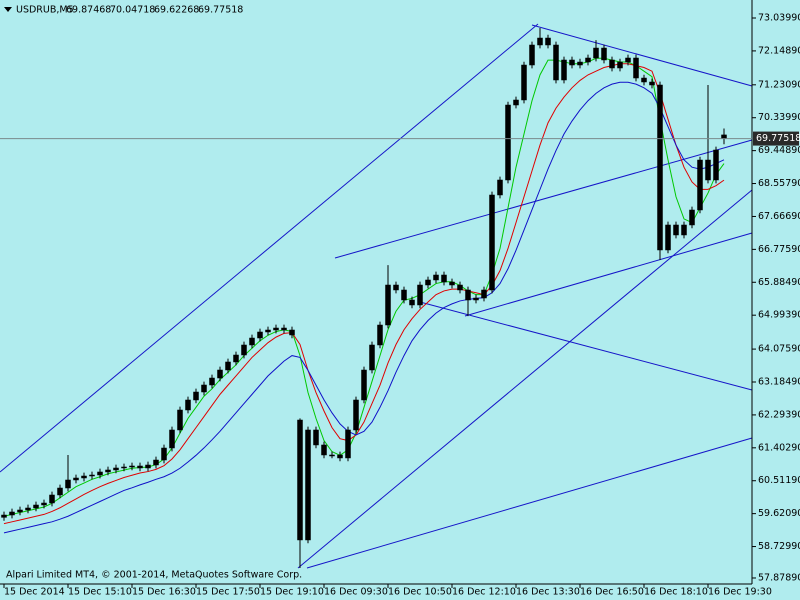 This screenshot has width=800, height=600. What do you see at coordinates (100, 592) in the screenshot?
I see `x-tick-label: 15 Dec 15:10` at bounding box center [100, 592].